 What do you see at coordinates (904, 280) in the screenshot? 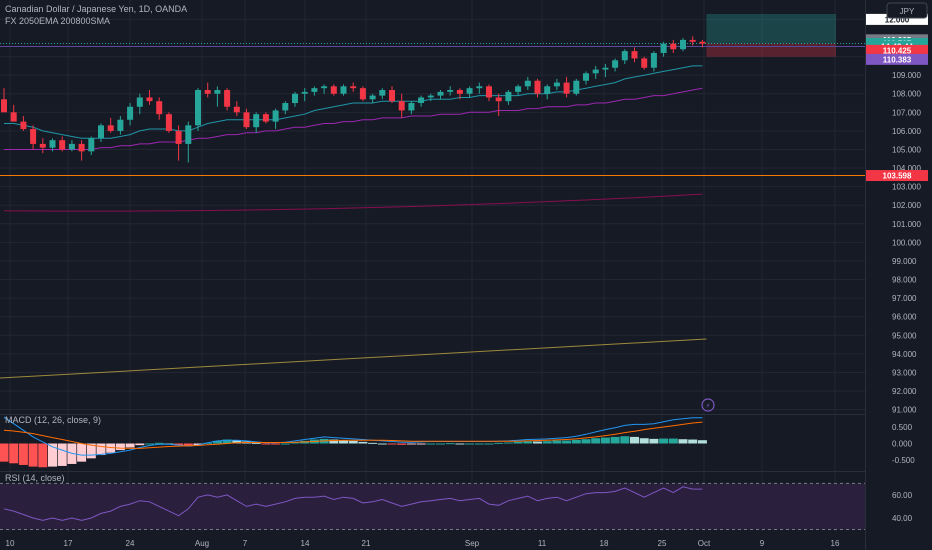
I see `price-tick: 98.000` at bounding box center [904, 280].